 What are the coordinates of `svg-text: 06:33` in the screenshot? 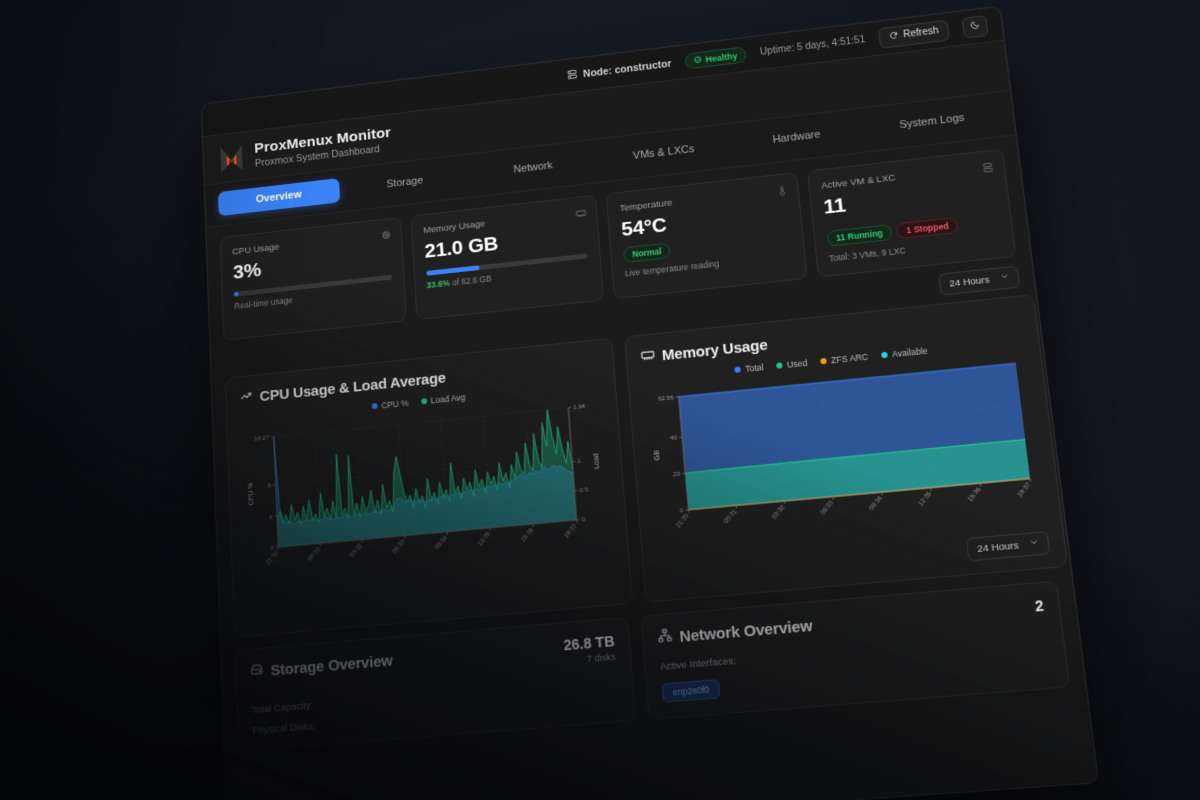 It's located at (828, 508).